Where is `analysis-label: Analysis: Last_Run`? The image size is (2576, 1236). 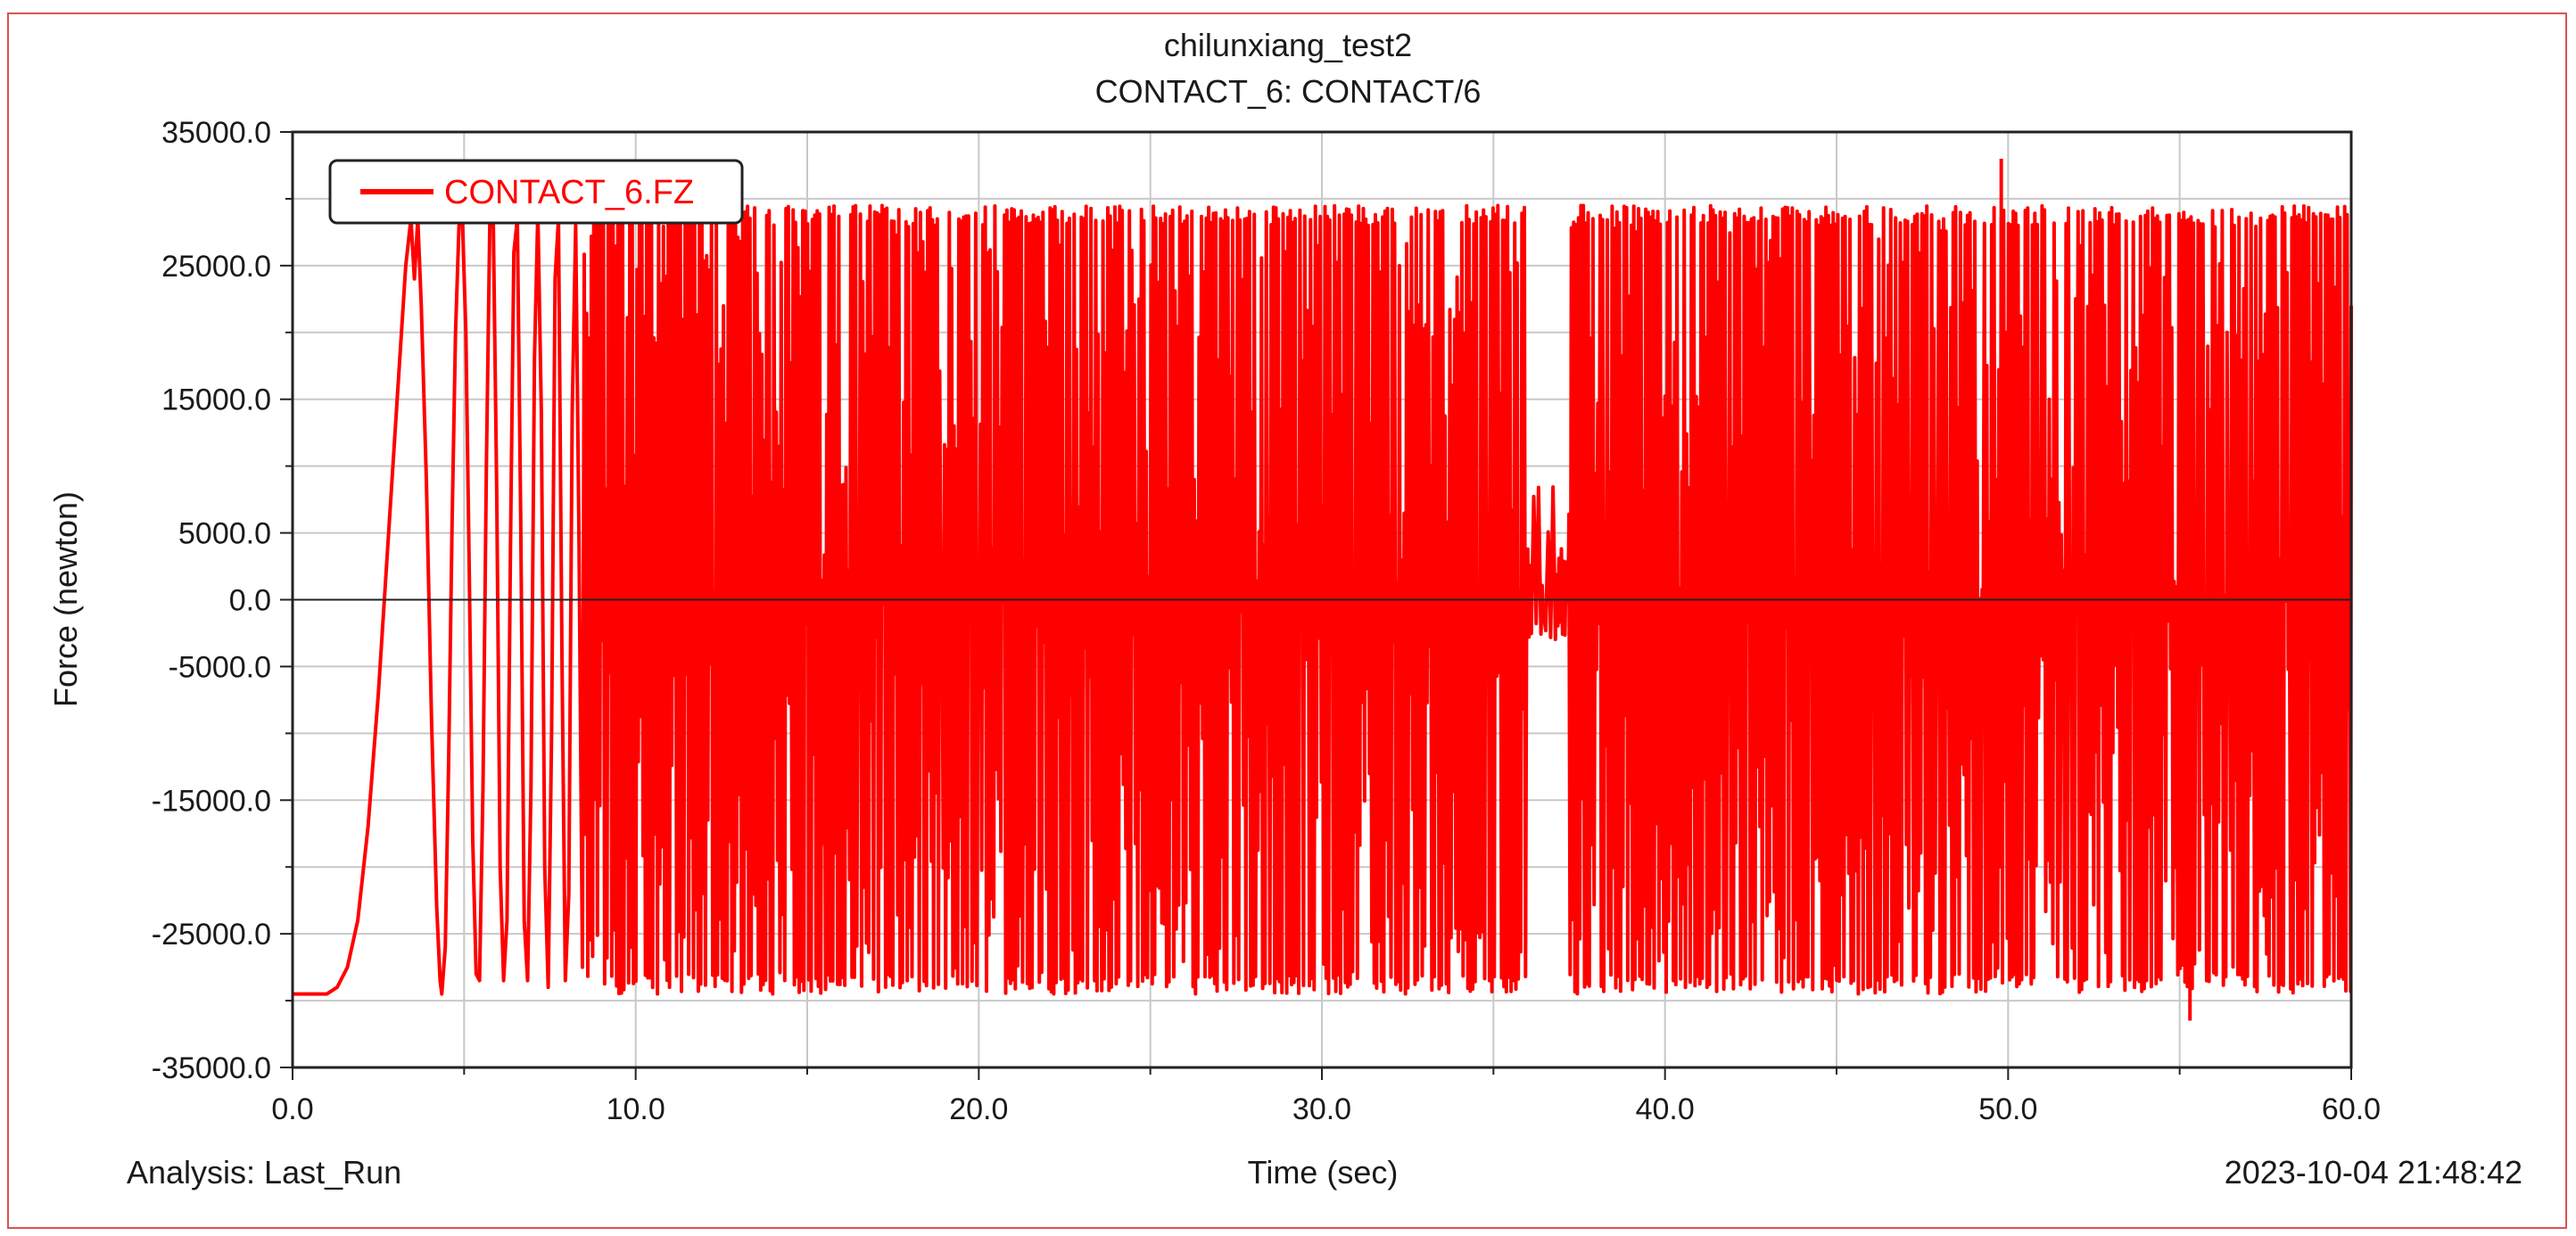
analysis-label: Analysis: Last_Run is located at coordinates (264, 1172).